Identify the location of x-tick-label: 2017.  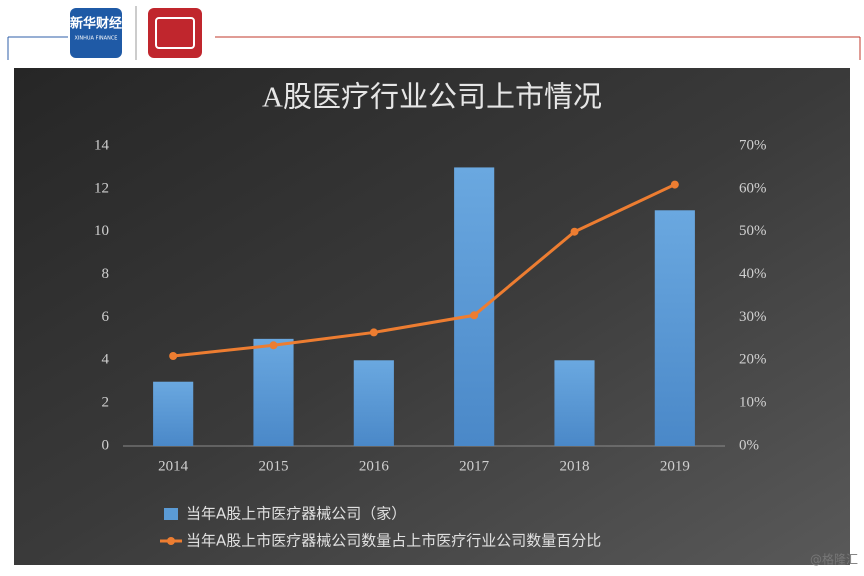
(474, 466).